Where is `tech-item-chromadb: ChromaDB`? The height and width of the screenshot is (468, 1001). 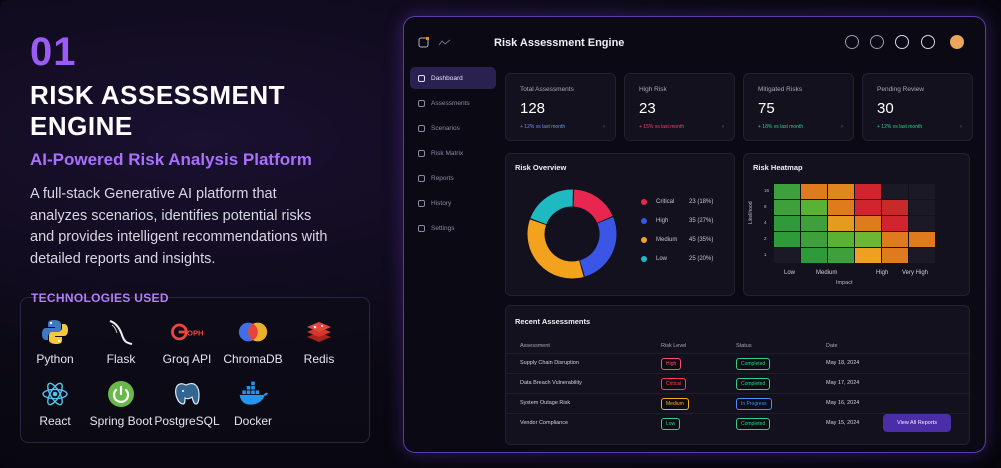 tech-item-chromadb: ChromaDB is located at coordinates (253, 341).